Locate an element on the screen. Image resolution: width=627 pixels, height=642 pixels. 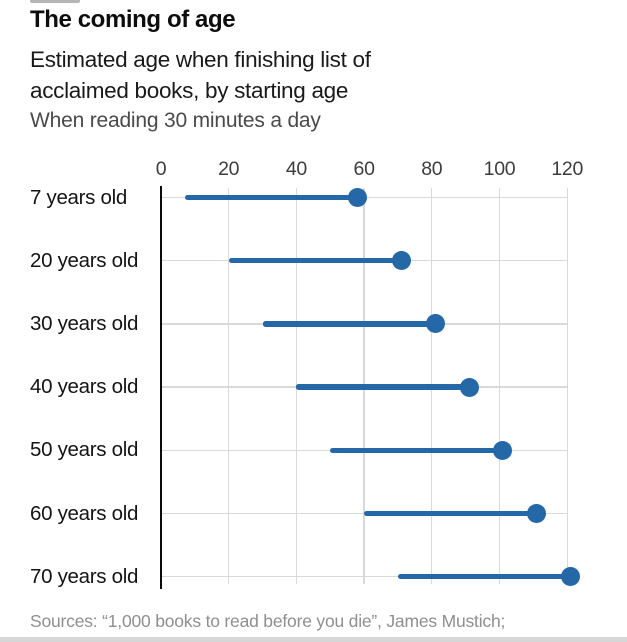
chart-note: When reading 30 minutes a day is located at coordinates (175, 120).